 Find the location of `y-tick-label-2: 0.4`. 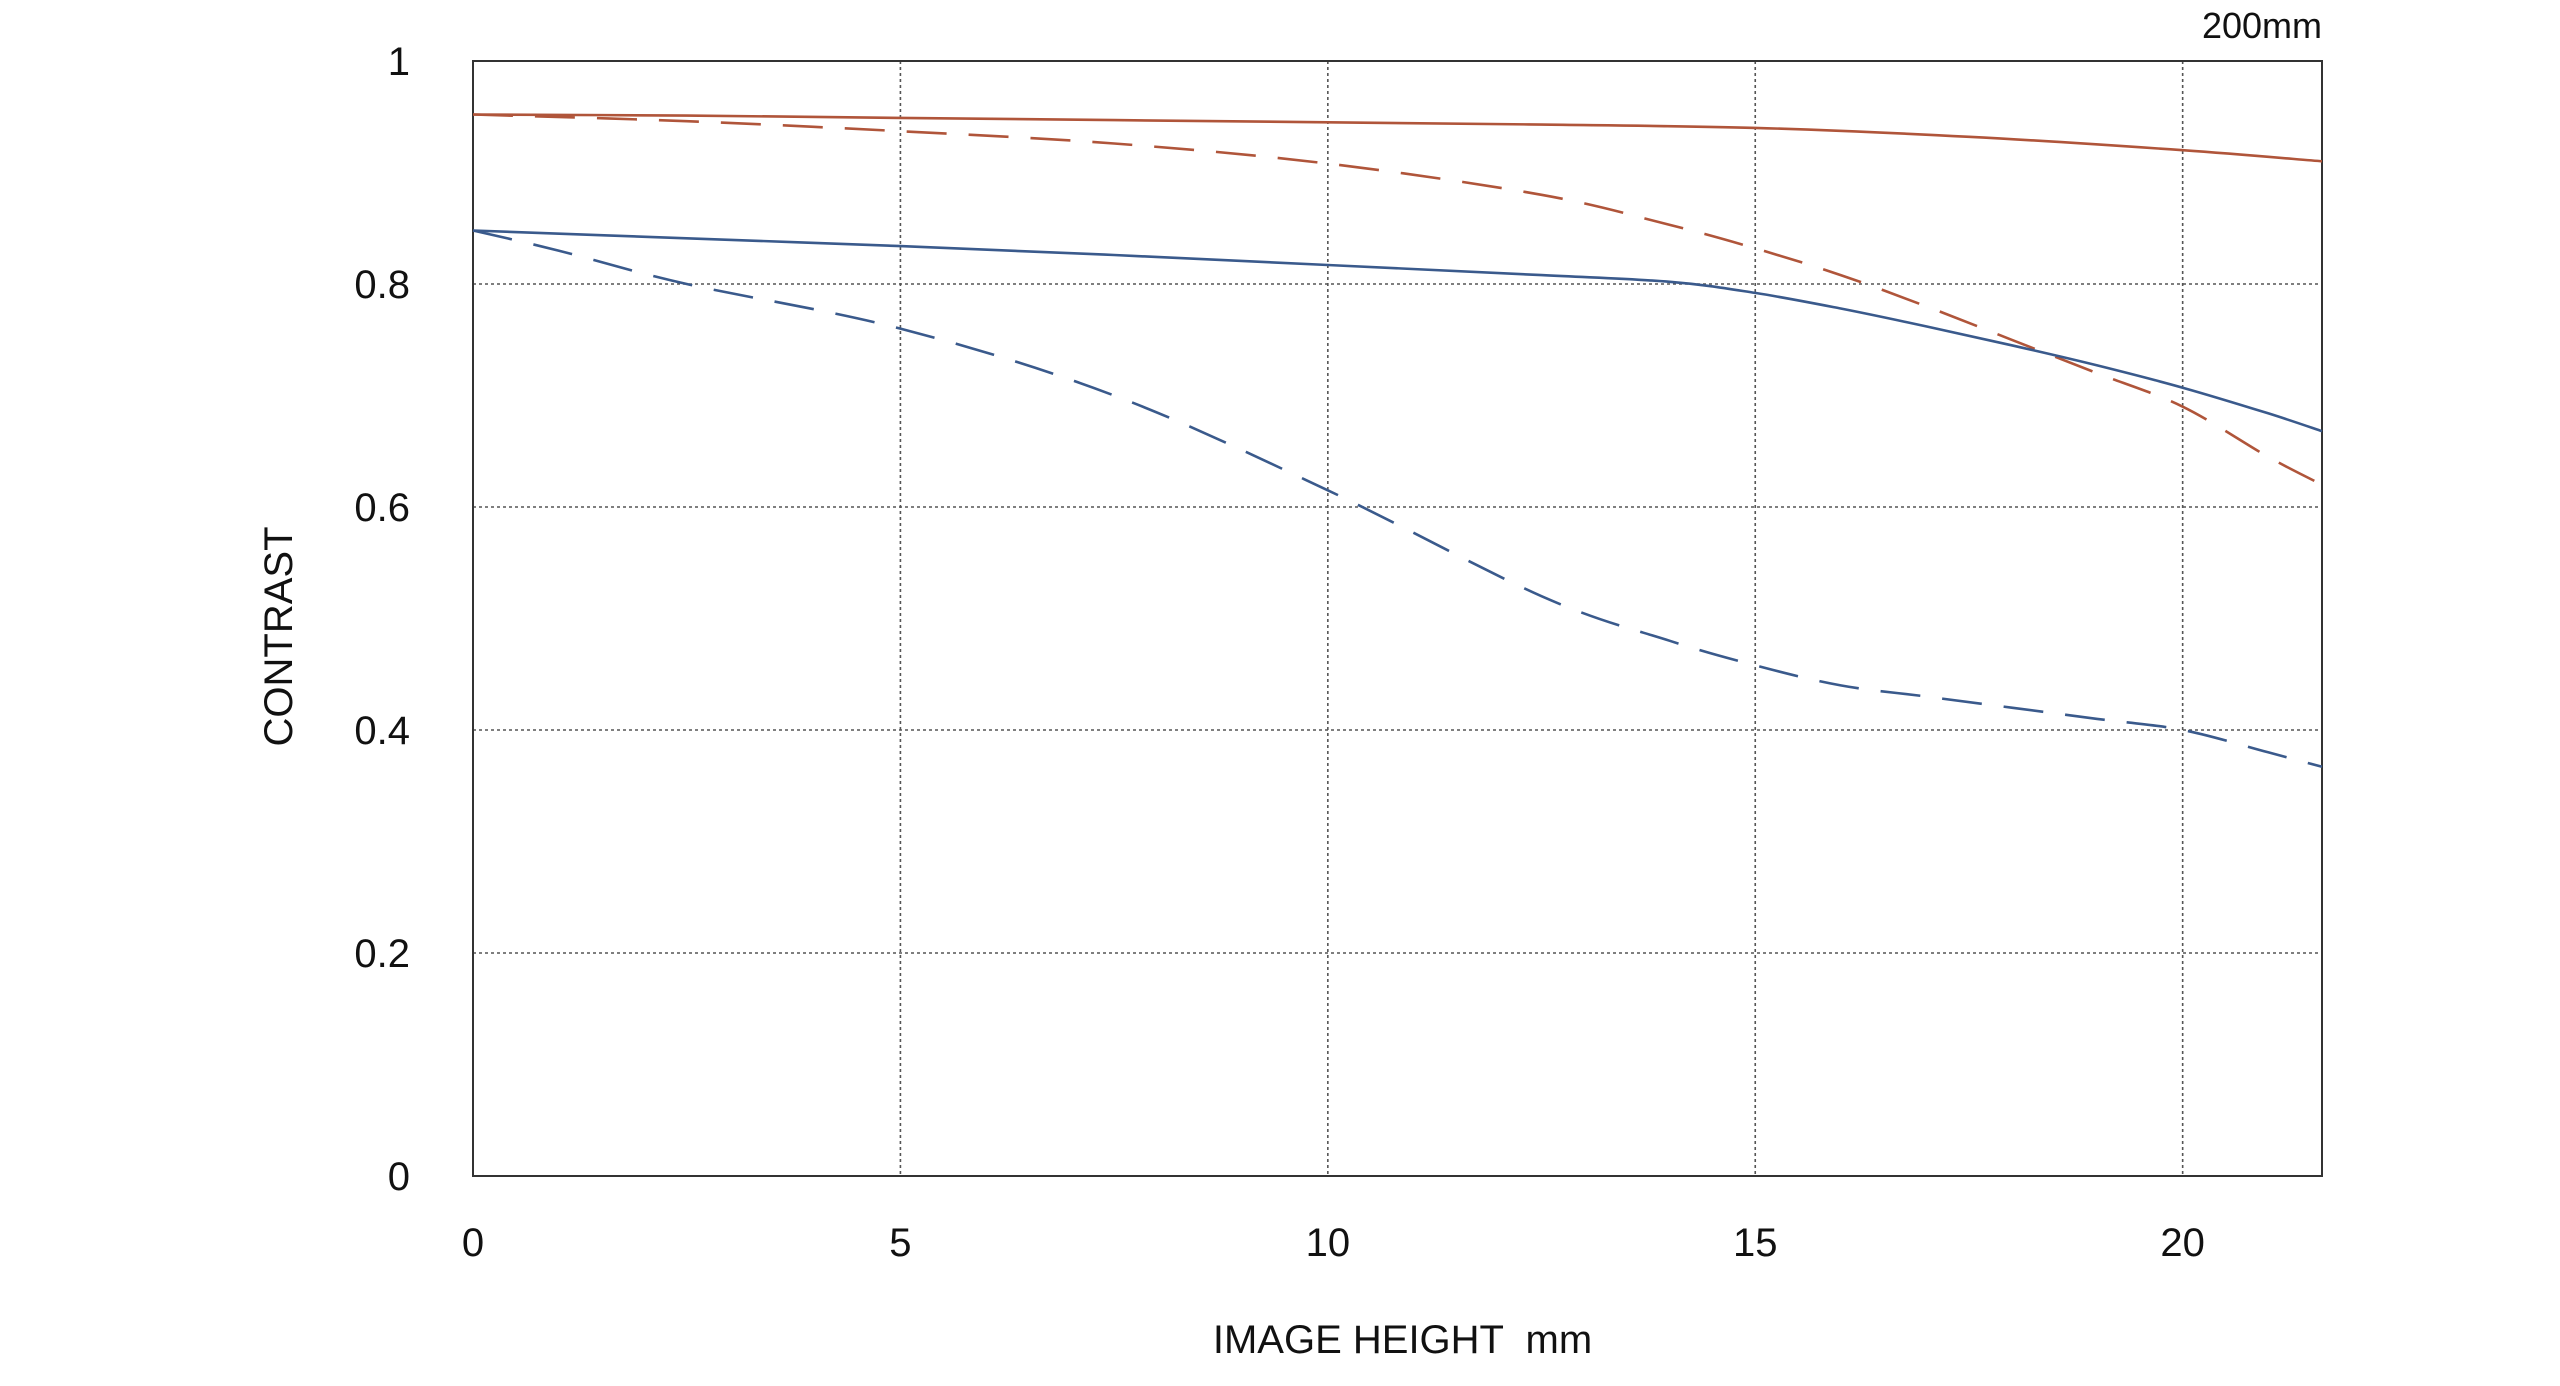

y-tick-label-2: 0.4 is located at coordinates (382, 731).